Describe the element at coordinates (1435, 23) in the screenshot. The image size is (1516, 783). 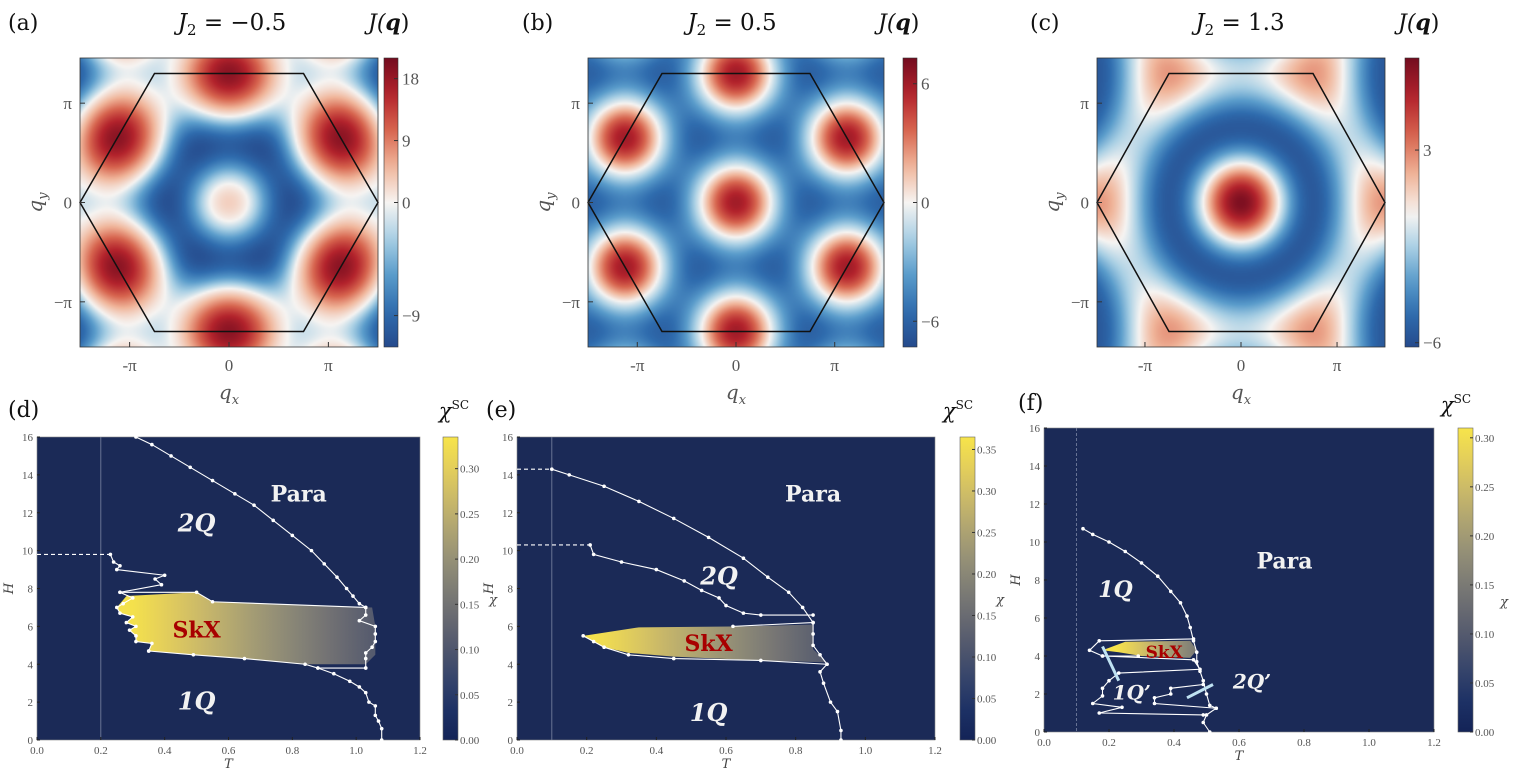
I see `colorbar-title-close: )` at that location.